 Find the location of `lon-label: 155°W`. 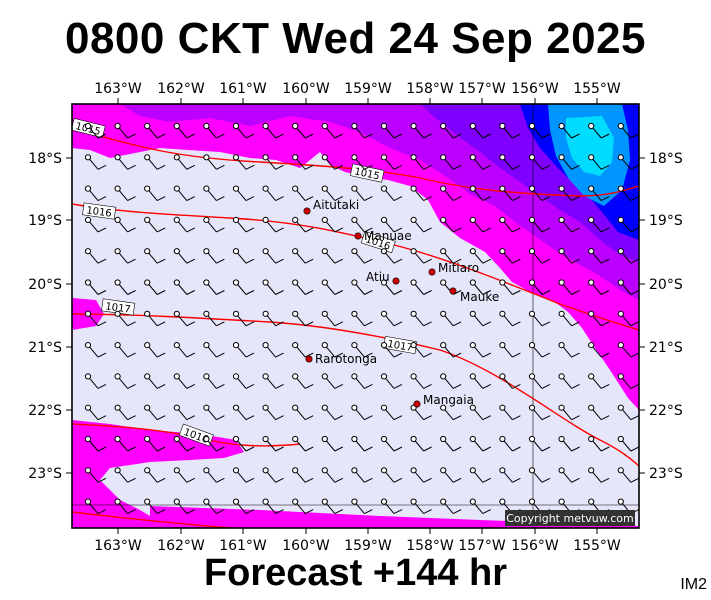

lon-label: 155°W is located at coordinates (597, 89).